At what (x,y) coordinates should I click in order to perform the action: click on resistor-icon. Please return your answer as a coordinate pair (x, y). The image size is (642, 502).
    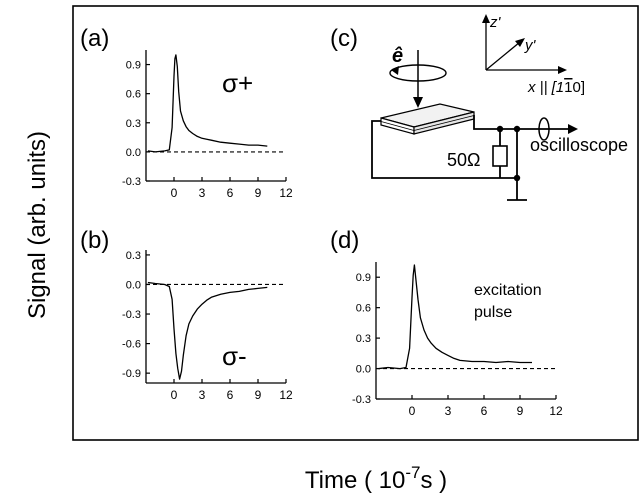
    Looking at the image, I should click on (500, 156).